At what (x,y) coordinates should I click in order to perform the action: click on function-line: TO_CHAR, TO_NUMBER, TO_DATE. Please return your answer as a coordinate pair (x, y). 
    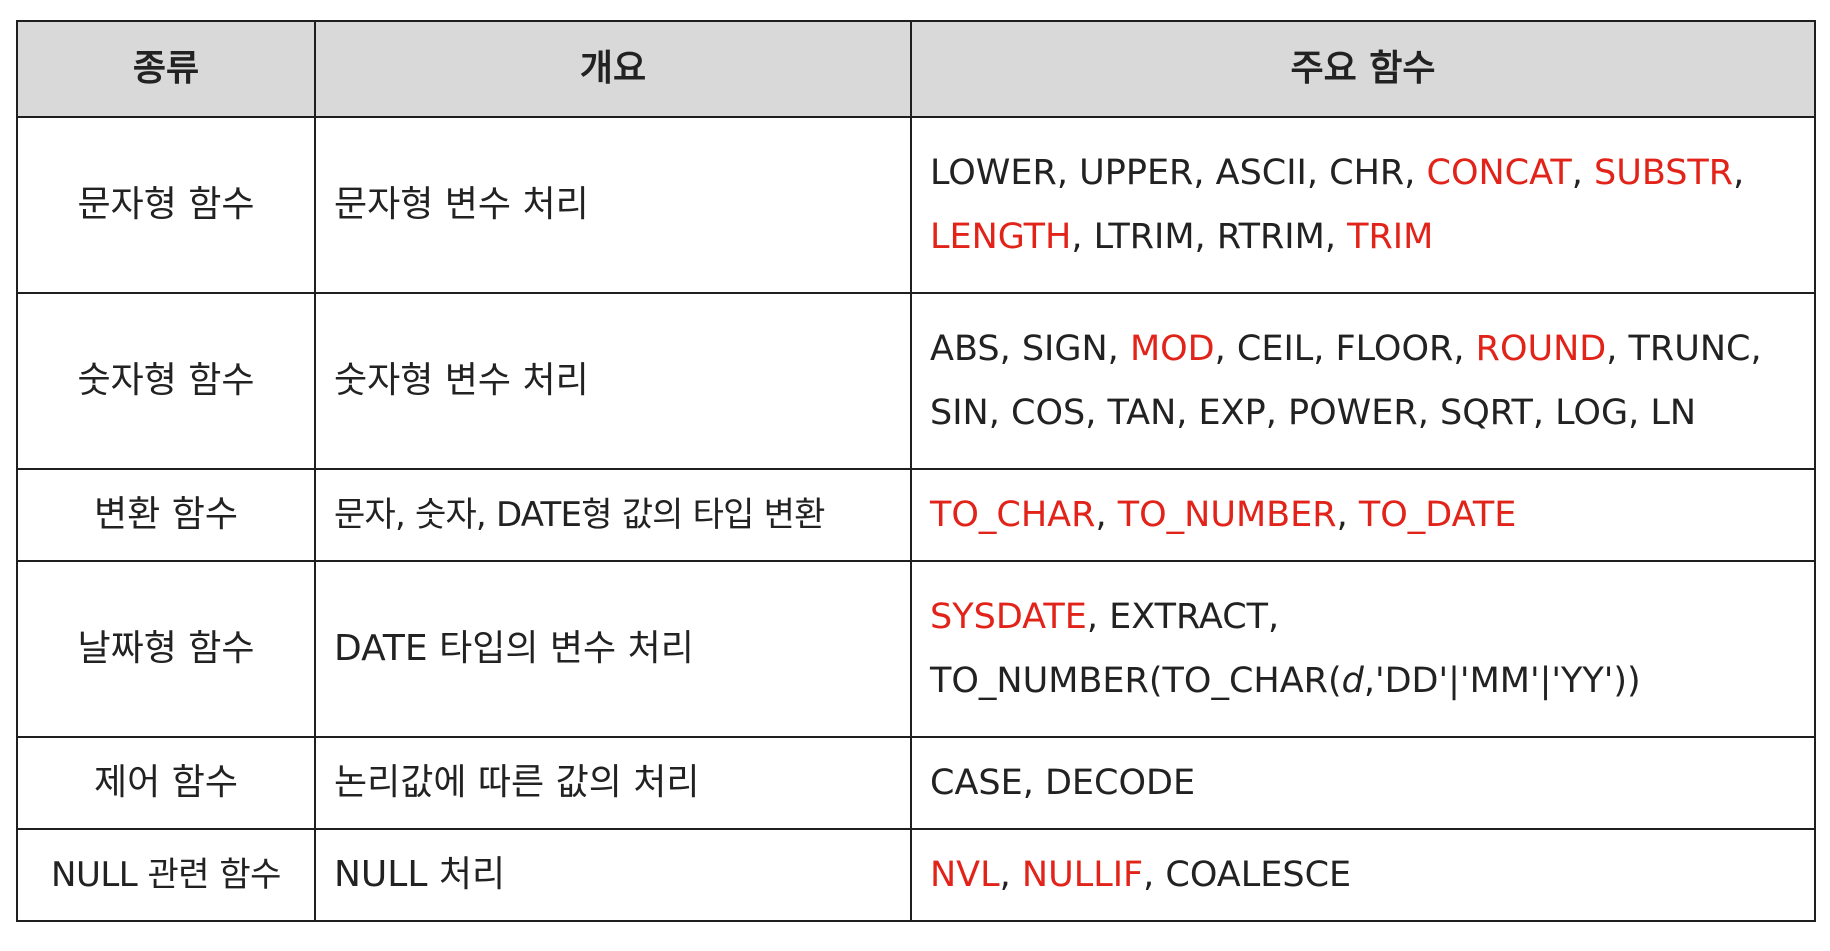
    Looking at the image, I should click on (1367, 515).